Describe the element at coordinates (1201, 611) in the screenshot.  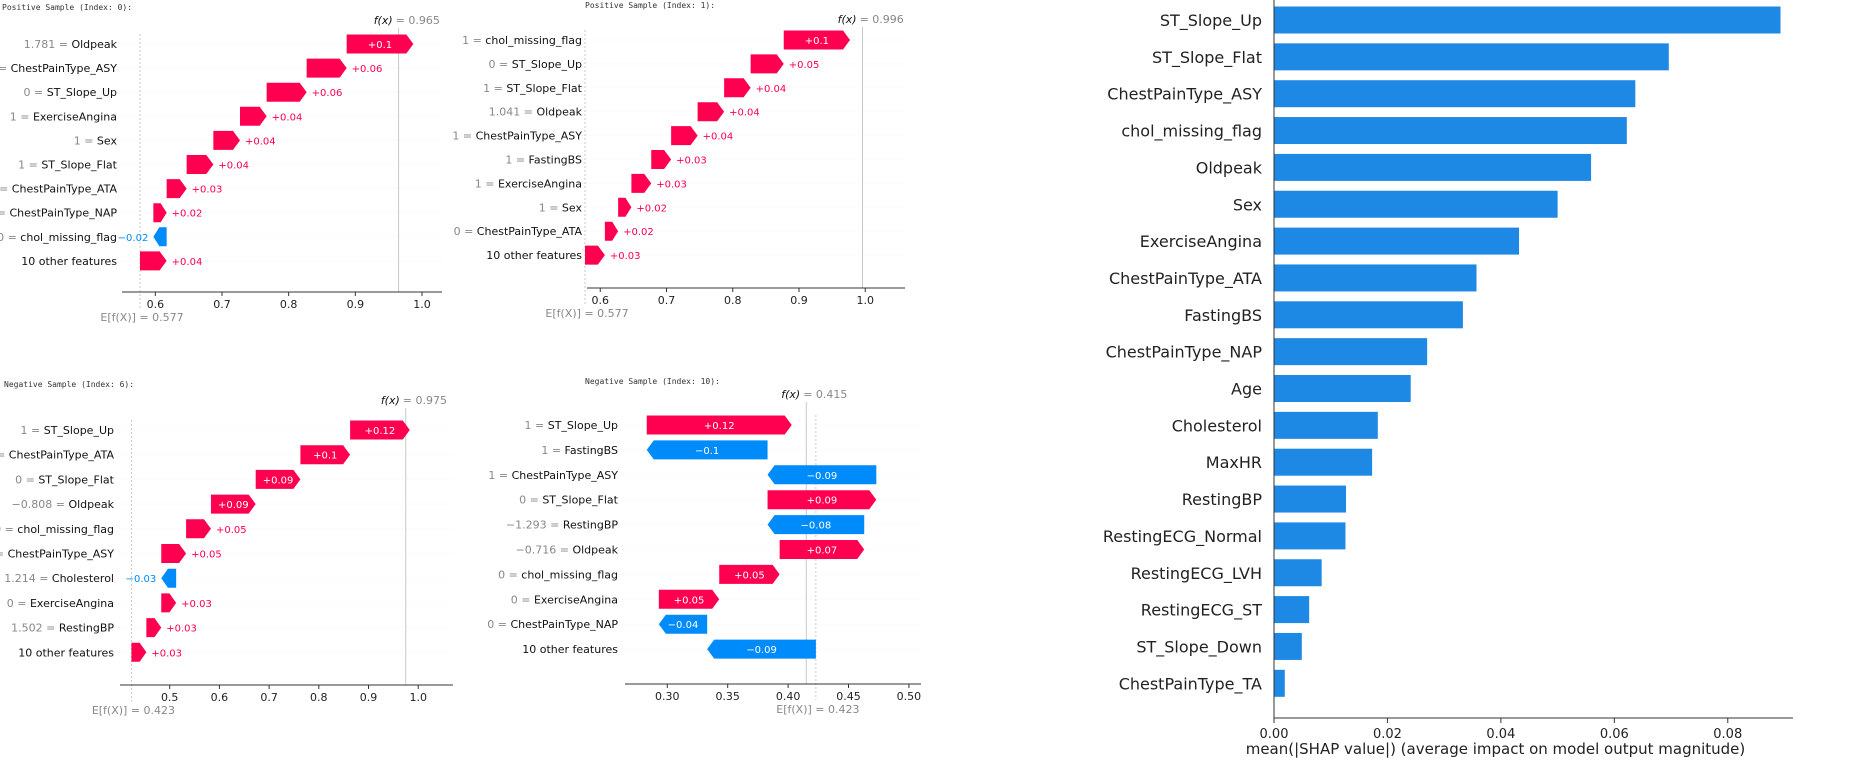
I see `importance-feature-label: RestingECG_ST` at that location.